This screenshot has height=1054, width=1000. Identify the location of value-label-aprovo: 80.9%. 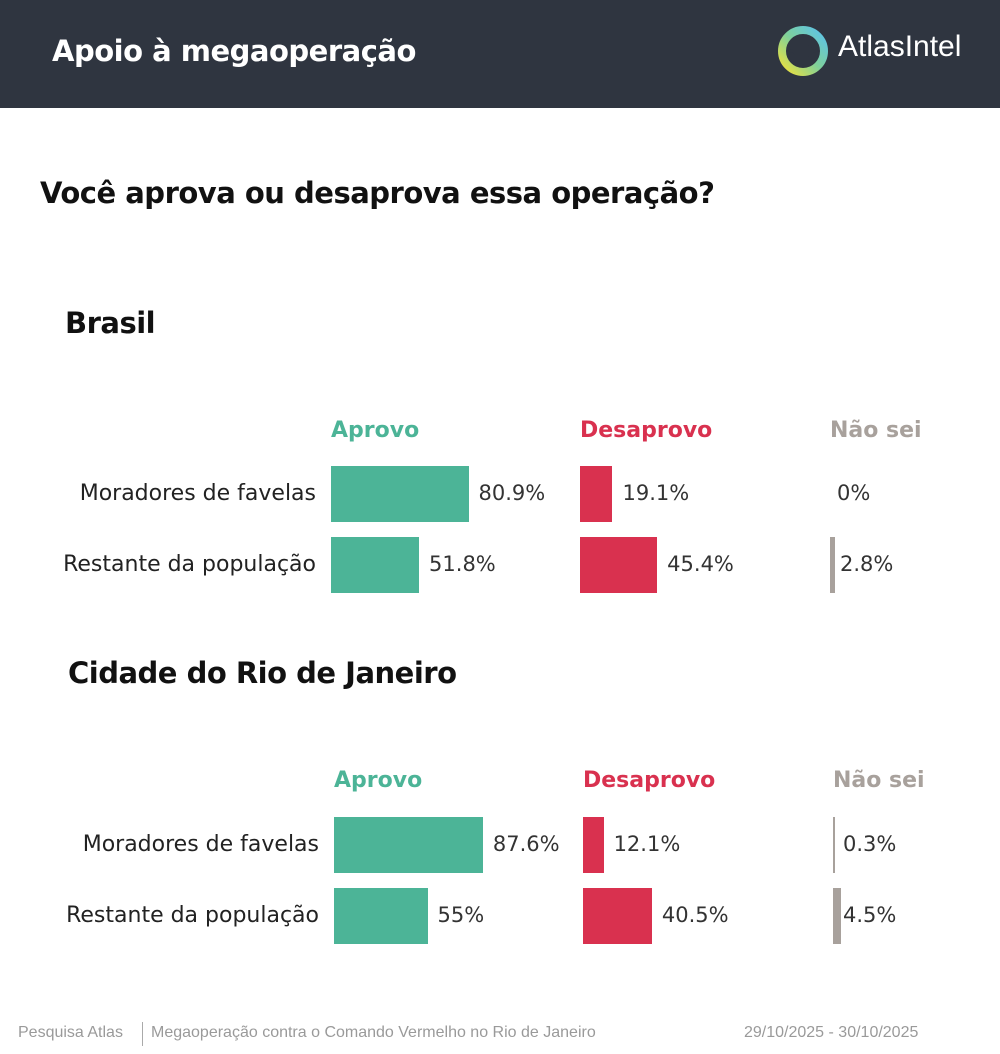
(512, 493).